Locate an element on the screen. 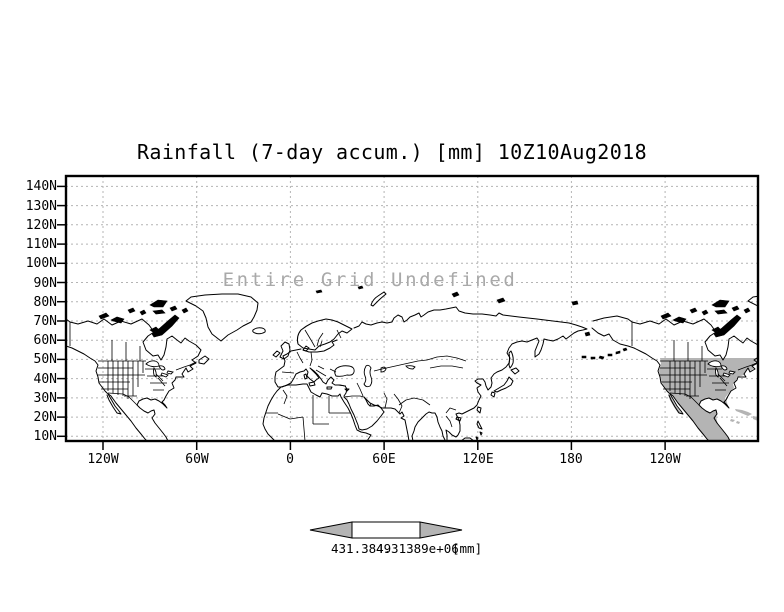  colorbar is located at coordinates (386, 530).